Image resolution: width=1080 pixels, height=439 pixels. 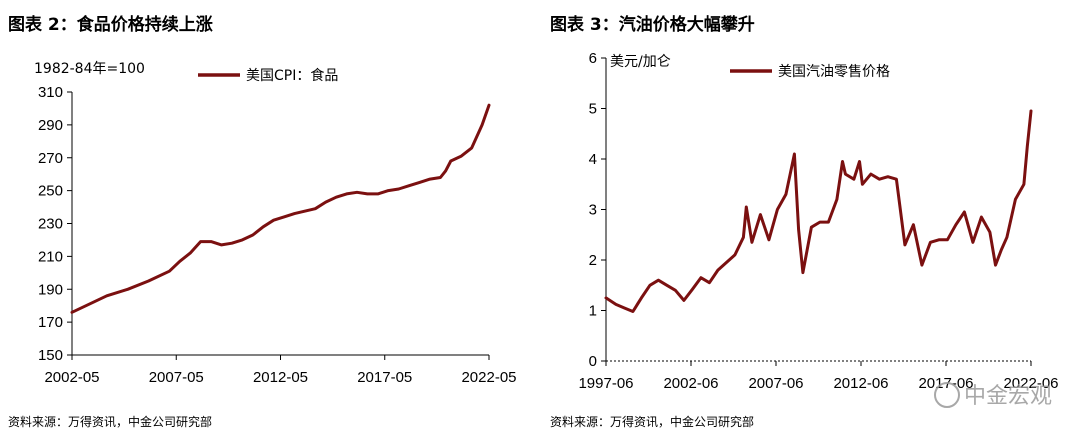 I want to click on legend-label: 美国CPI：食品, so click(x=292, y=75).